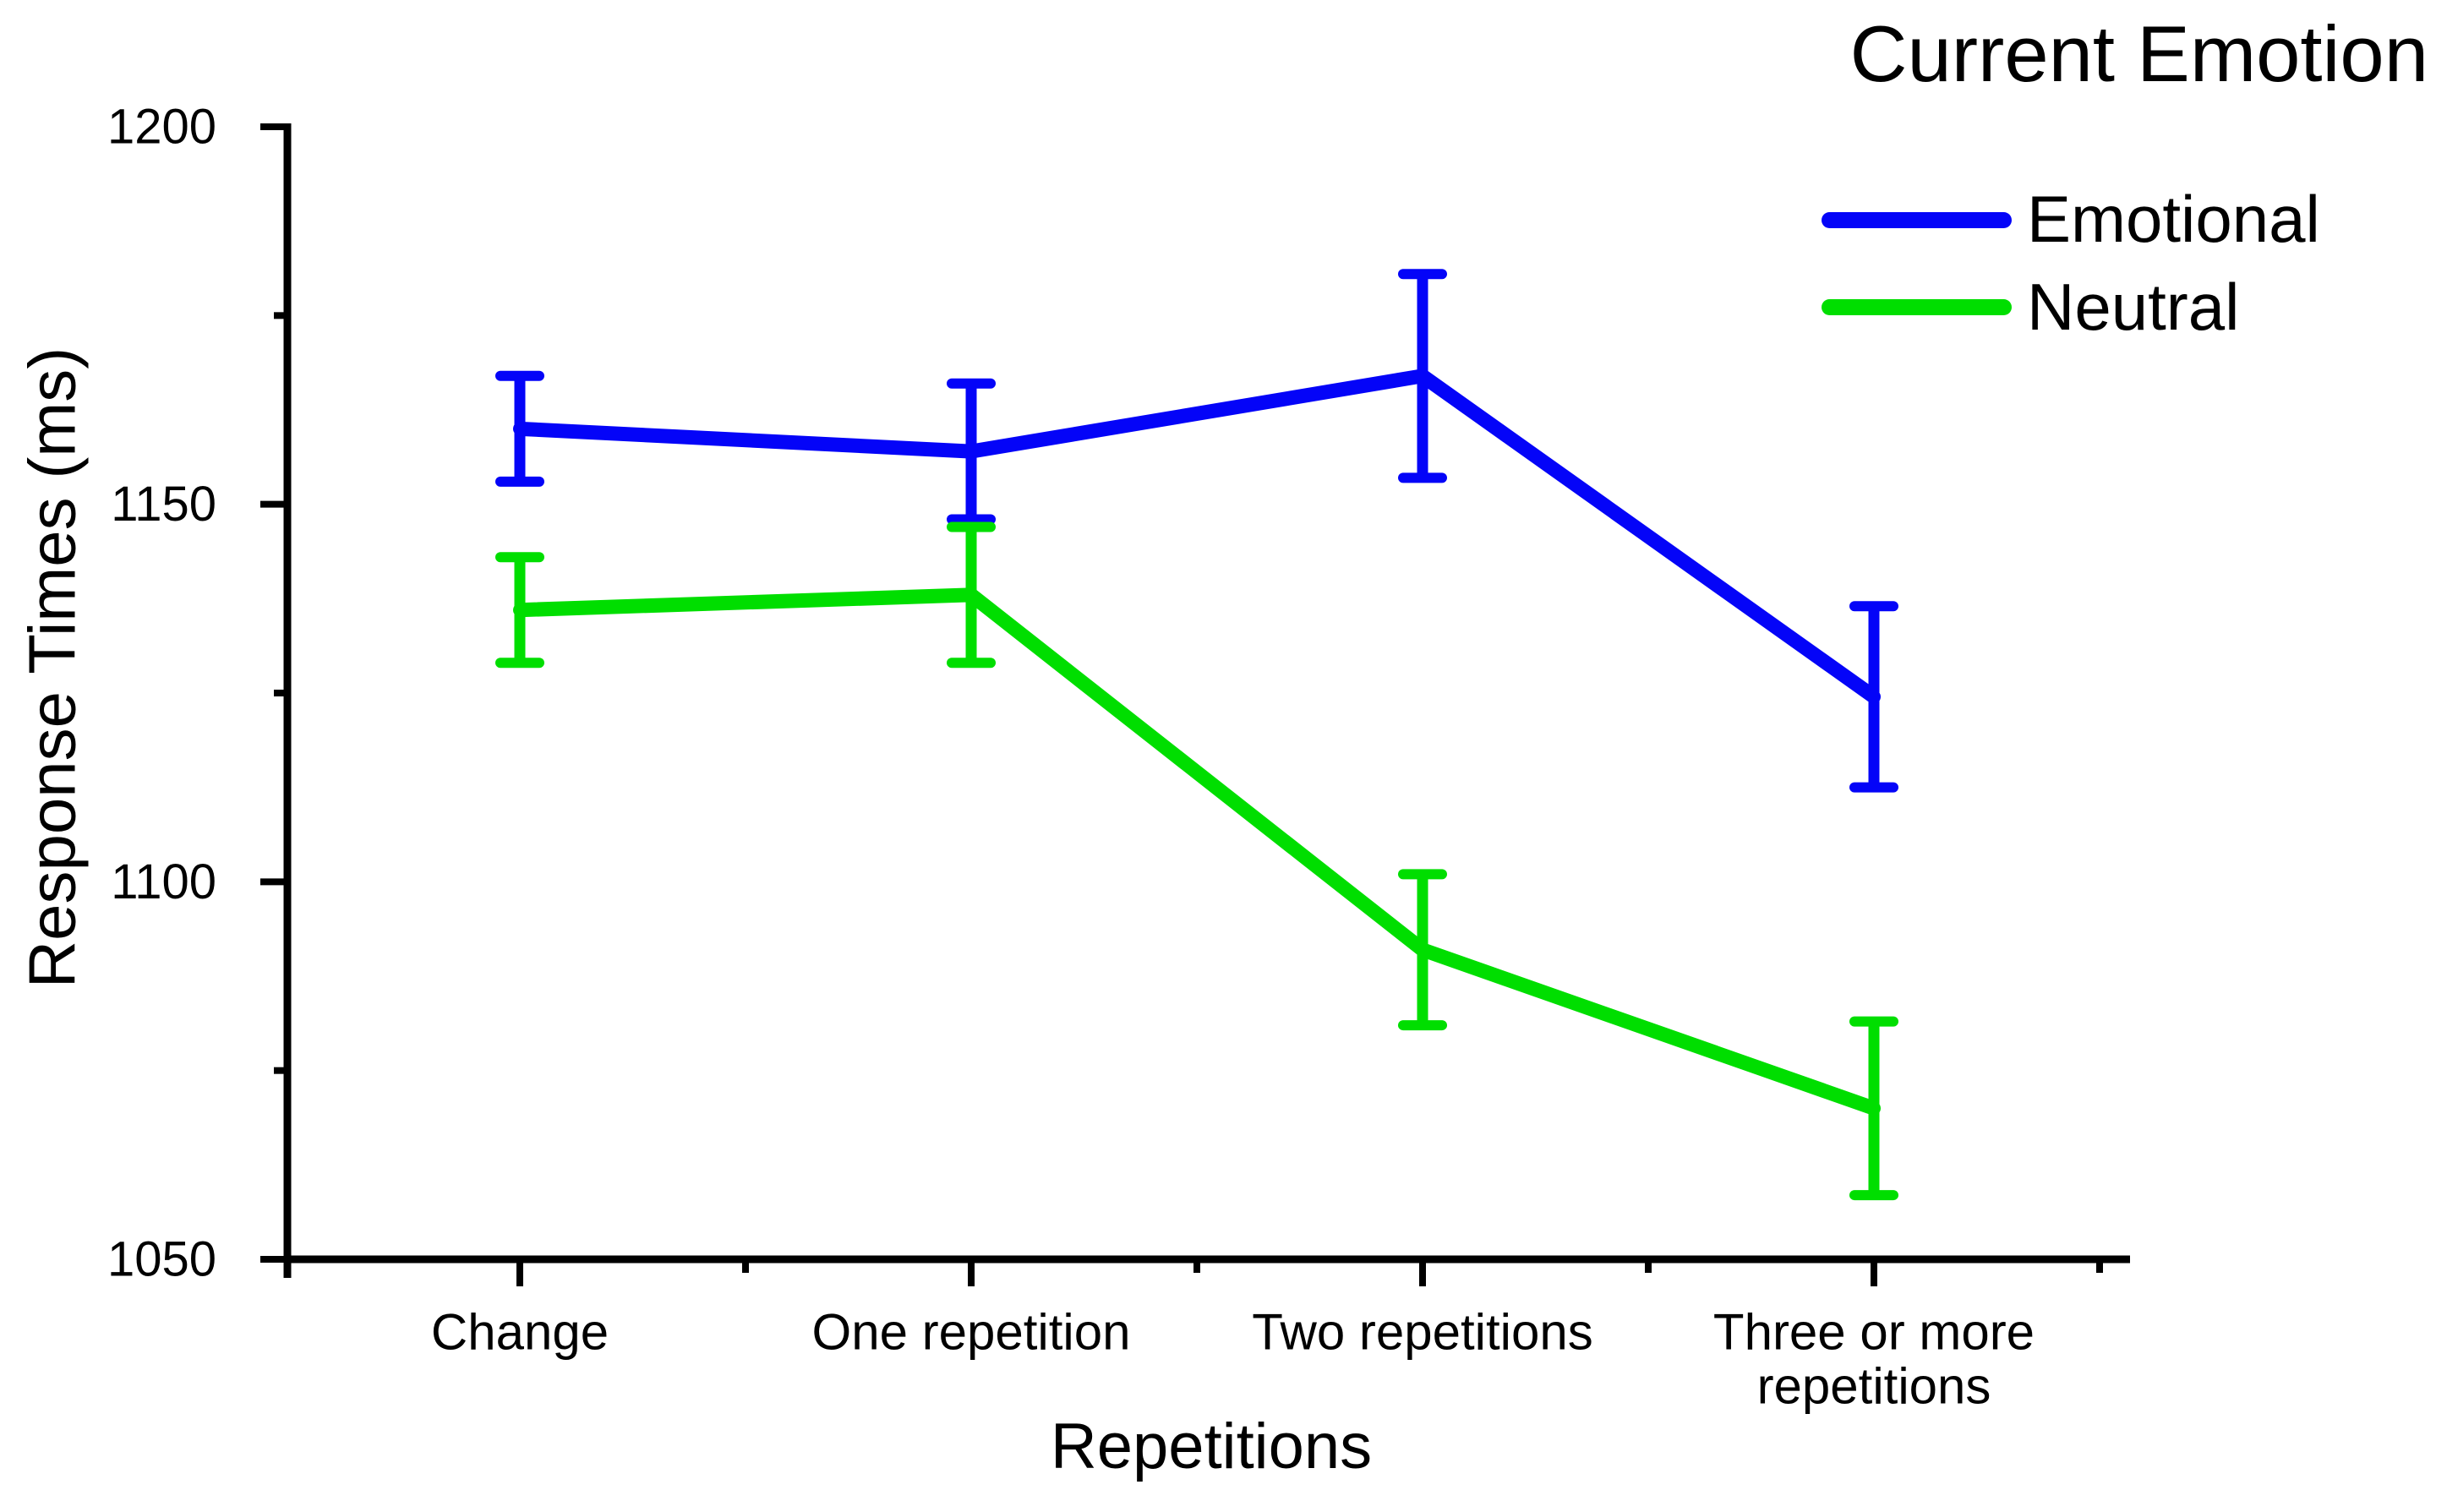 The image size is (2447, 1512). Describe the element at coordinates (162, 1259) in the screenshot. I see `y-tick-label: 1050` at that location.